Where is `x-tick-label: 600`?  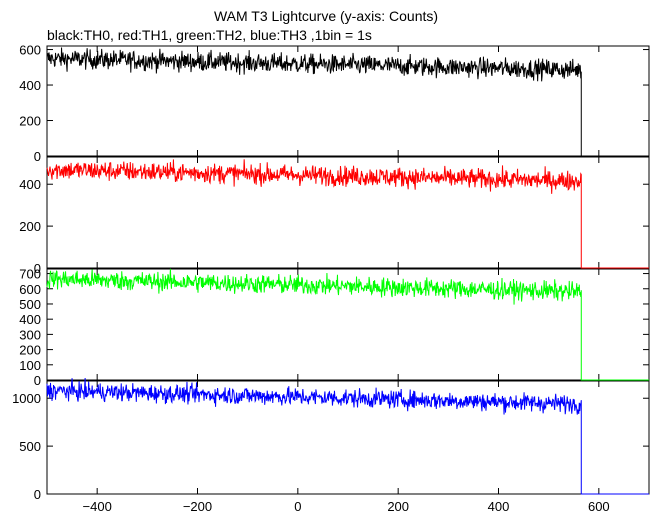
x-tick-label: 600 is located at coordinates (599, 506).